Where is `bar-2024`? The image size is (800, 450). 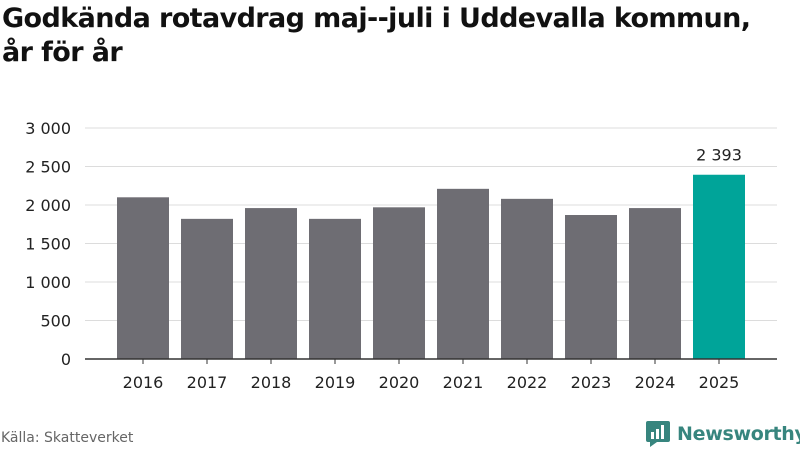 bar-2024 is located at coordinates (655, 283).